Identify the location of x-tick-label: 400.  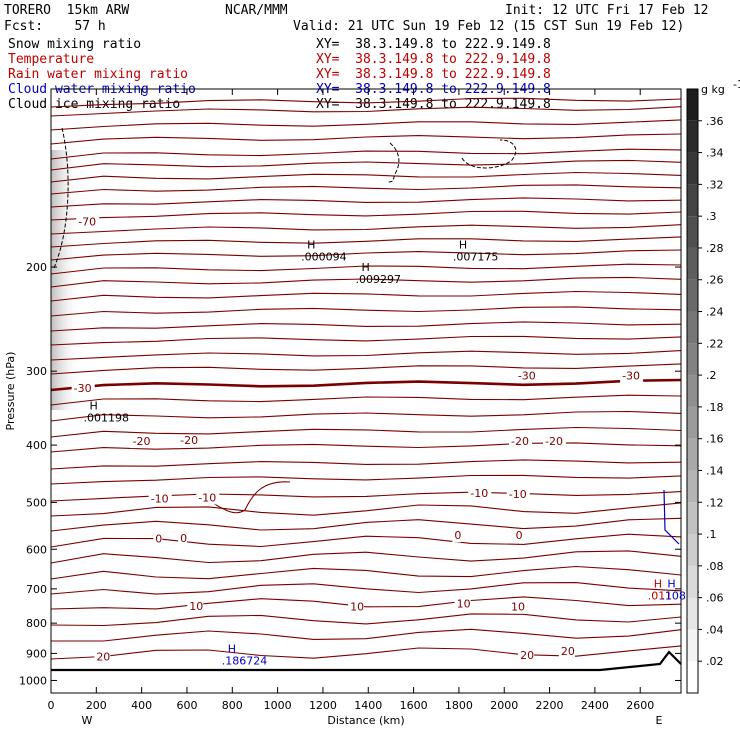
(141, 705).